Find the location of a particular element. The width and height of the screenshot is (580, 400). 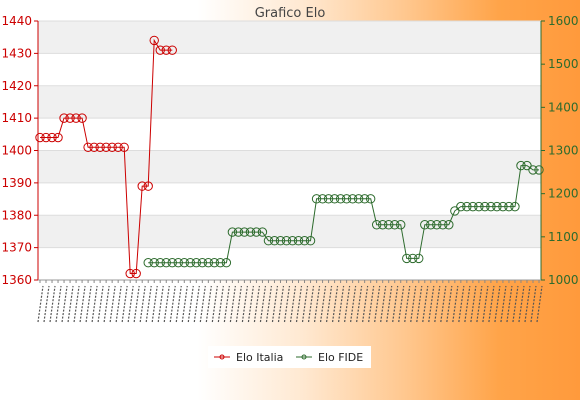

y-right-tick-label: 1600 is located at coordinates (563, 21).